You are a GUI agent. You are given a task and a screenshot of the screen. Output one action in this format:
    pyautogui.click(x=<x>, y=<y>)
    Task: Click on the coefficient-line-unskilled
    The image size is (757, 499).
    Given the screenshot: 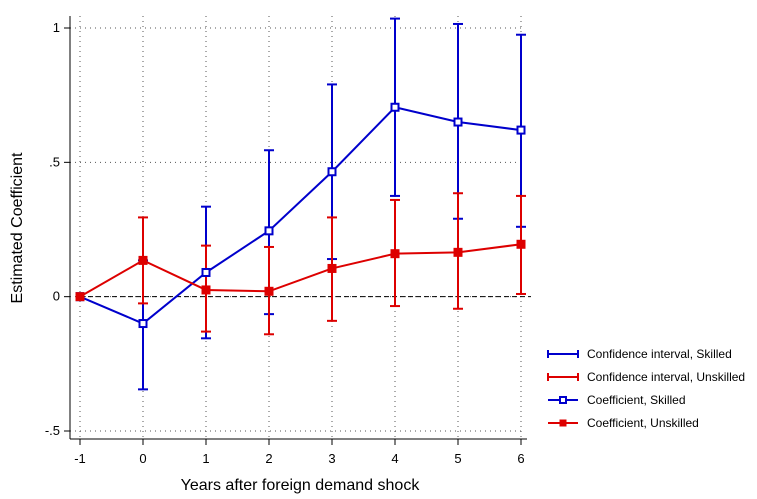 What is the action you would take?
    pyautogui.click(x=300, y=270)
    